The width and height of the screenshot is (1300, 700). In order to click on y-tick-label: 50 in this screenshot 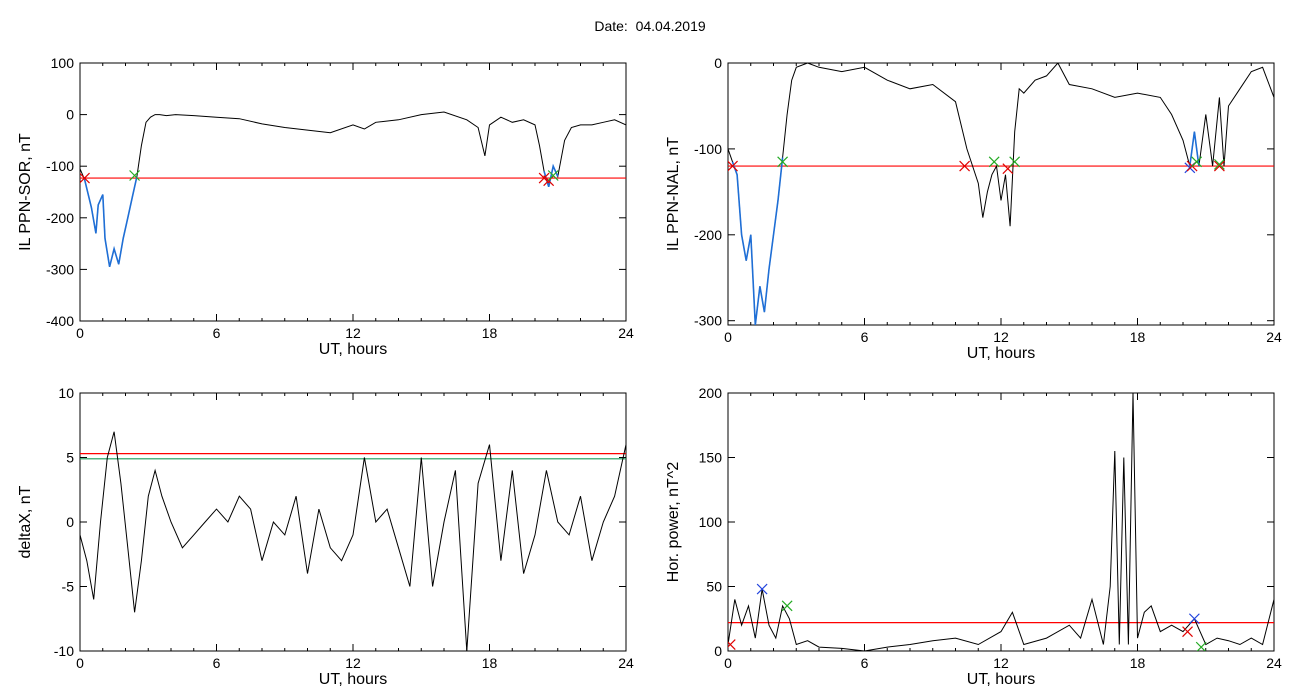, I will do `click(714, 587)`.